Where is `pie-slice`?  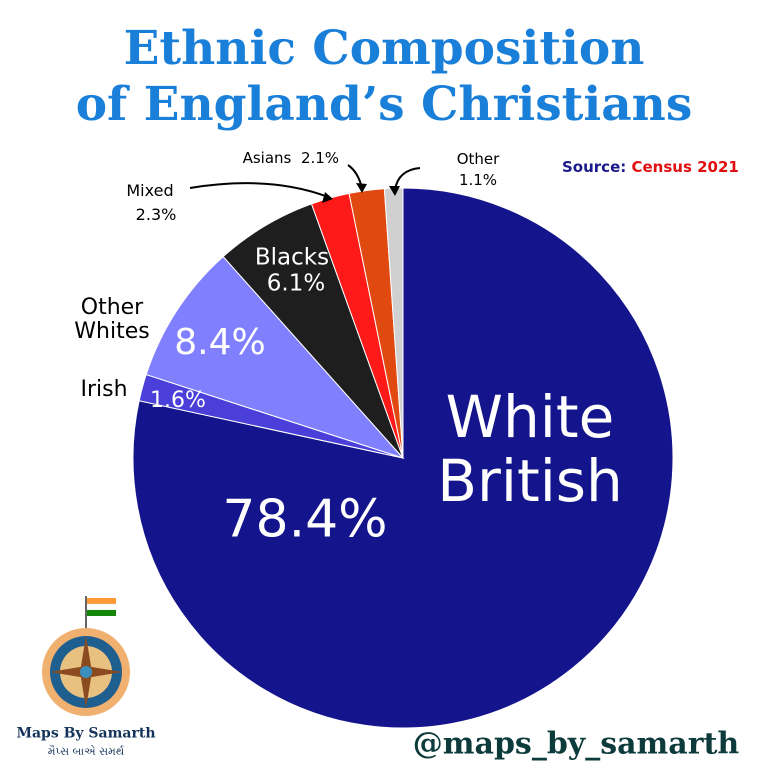
pie-slice is located at coordinates (275, 357).